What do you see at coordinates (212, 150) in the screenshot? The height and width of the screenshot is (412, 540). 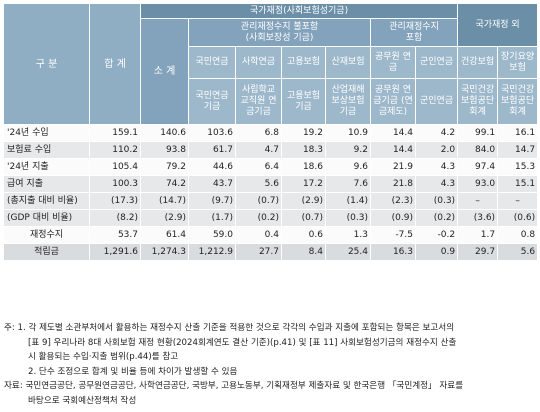 I see `table-cell: 61.7` at bounding box center [212, 150].